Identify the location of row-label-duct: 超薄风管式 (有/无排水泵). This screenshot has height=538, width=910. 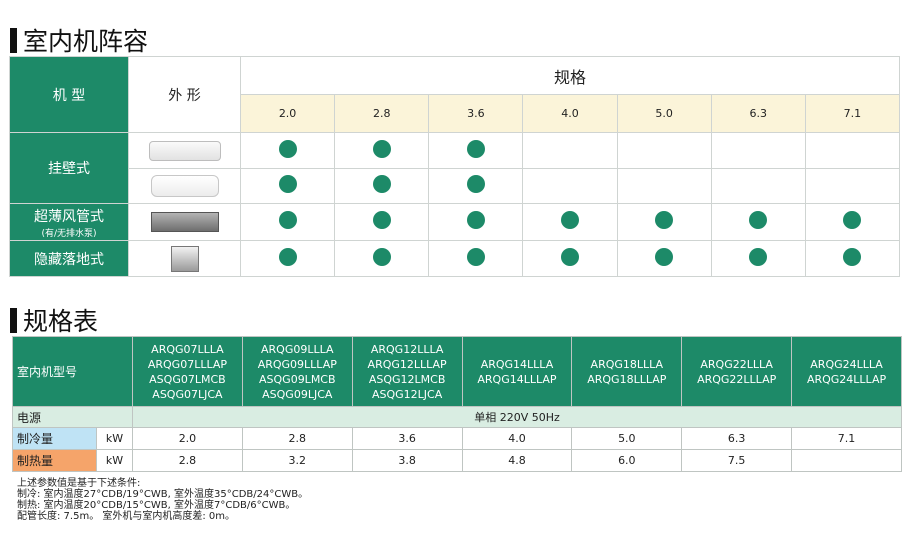
(69, 222).